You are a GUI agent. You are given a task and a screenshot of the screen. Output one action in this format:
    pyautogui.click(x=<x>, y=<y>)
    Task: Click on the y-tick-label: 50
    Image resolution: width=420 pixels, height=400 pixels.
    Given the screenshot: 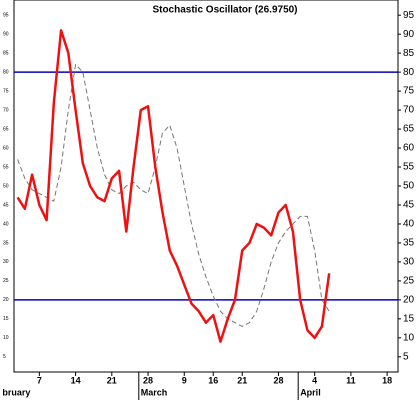 What is the action you would take?
    pyautogui.click(x=409, y=186)
    